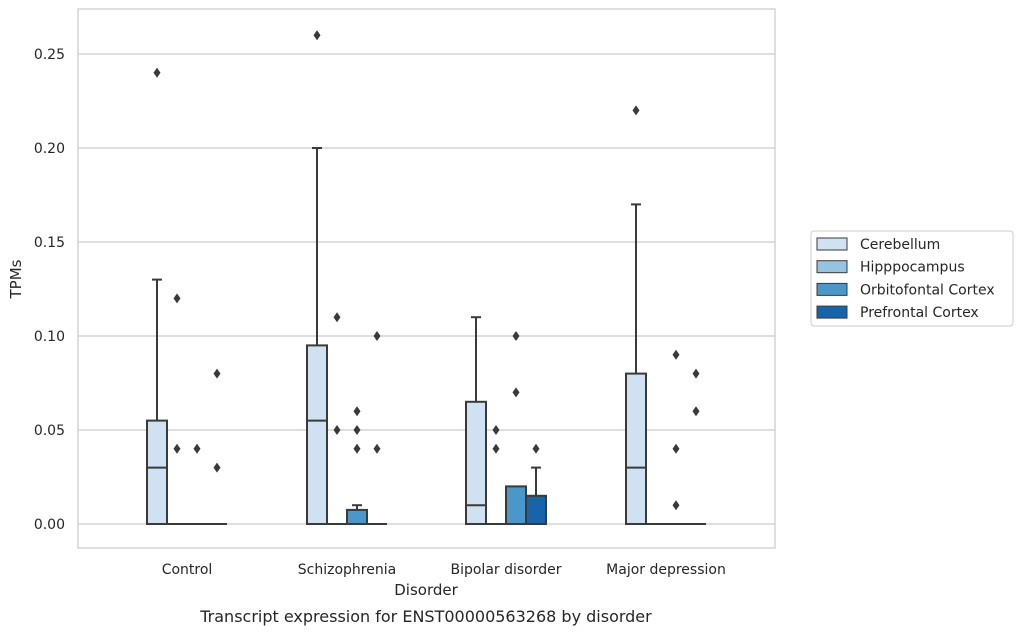 This screenshot has width=1023, height=634. I want to click on x-tick-label: Schizophrenia, so click(347, 570).